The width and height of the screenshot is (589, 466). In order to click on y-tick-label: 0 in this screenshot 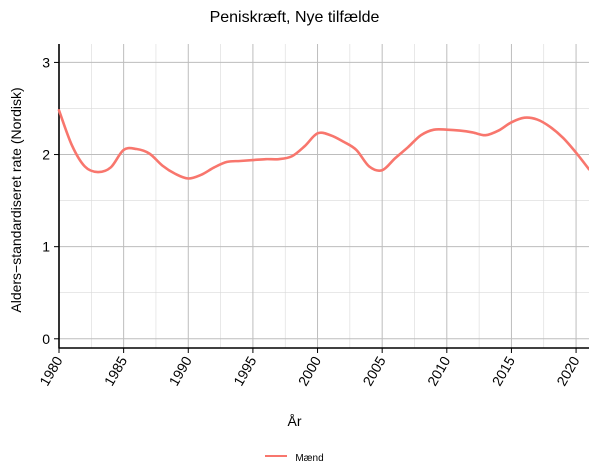, I will do `click(46, 339)`.